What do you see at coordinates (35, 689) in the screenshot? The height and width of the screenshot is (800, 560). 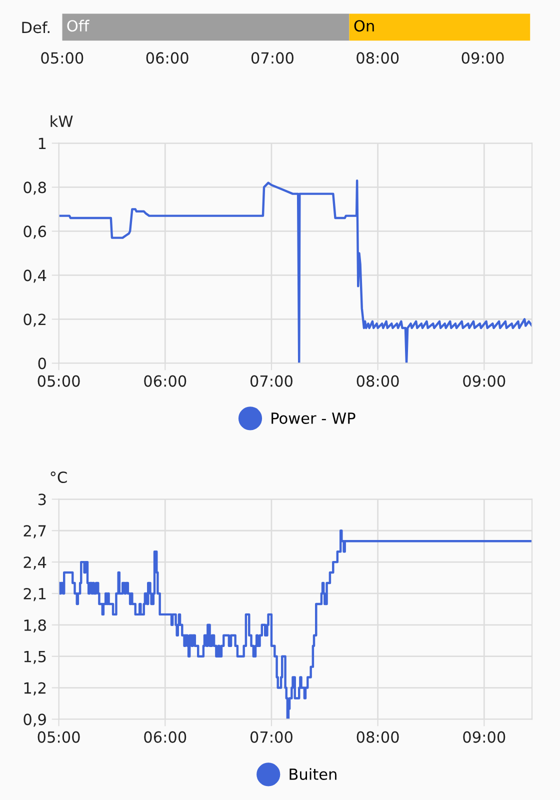 I see `y-tick-label: 1,2` at bounding box center [35, 689].